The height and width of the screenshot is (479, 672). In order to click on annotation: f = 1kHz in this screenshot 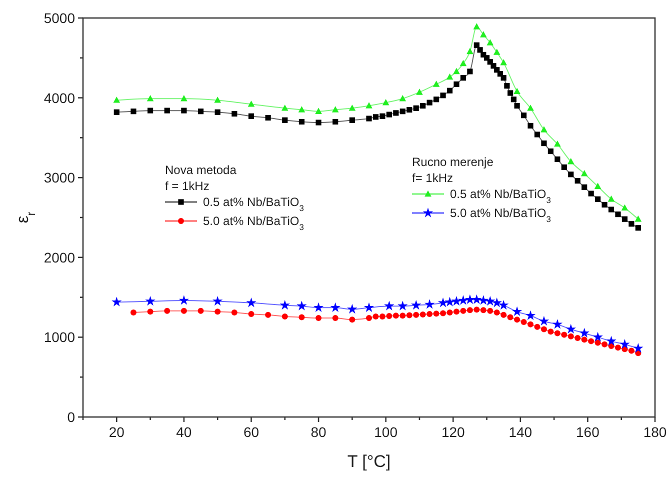, I will do `click(187, 186)`.